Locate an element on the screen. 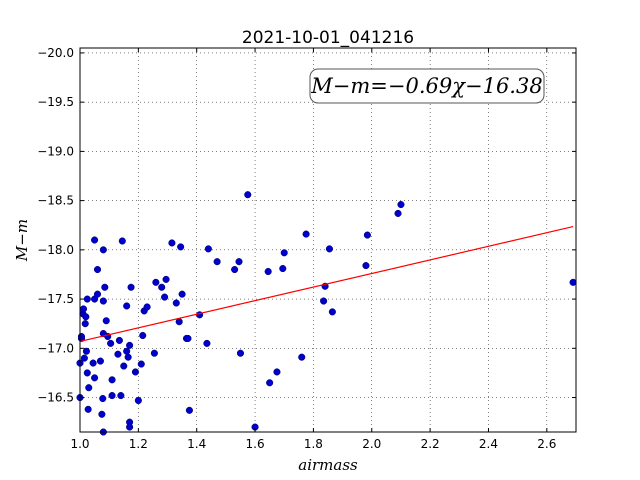 The height and width of the screenshot is (480, 640). y-tick-label: −18.5 is located at coordinates (55, 201).